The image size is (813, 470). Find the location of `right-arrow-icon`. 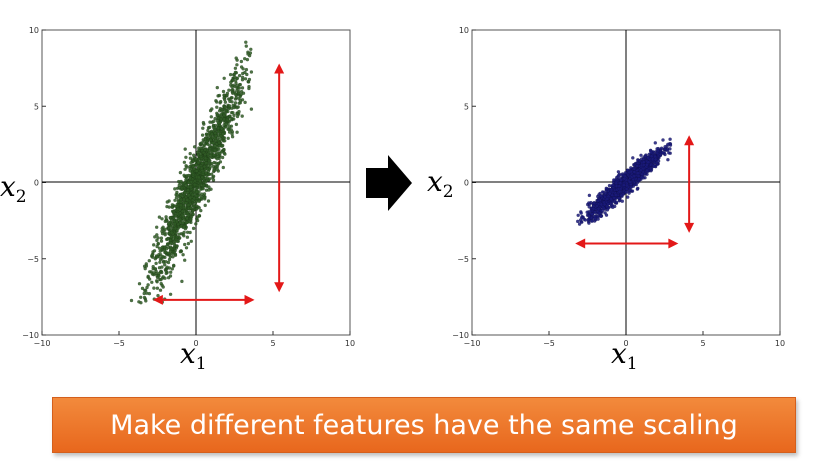

right-arrow-icon is located at coordinates (389, 183).